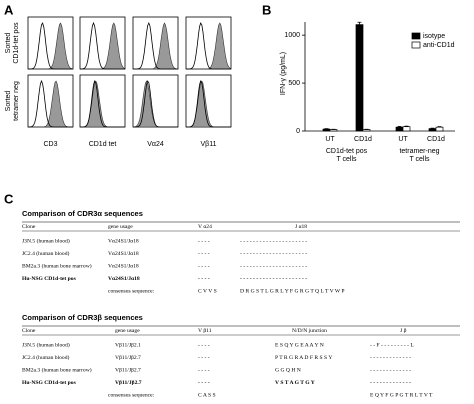 This screenshot has height=404, width=474. I want to click on column-label: Vα24, so click(155, 144).